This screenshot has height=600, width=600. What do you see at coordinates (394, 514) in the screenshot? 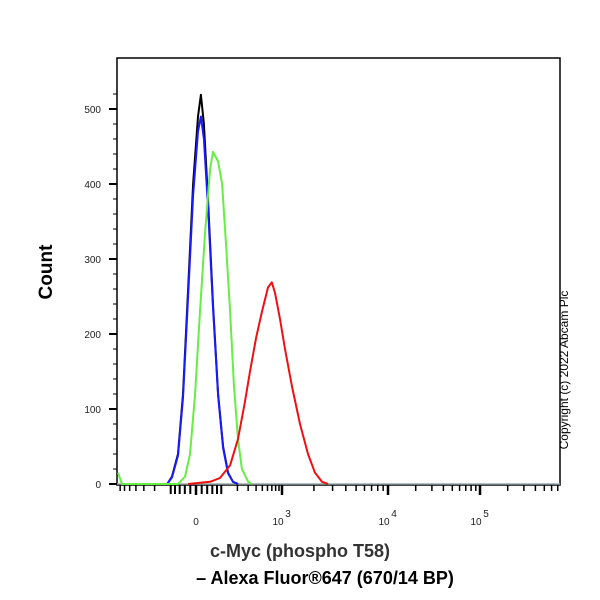
I see `x-tick-exponent: 4` at bounding box center [394, 514].